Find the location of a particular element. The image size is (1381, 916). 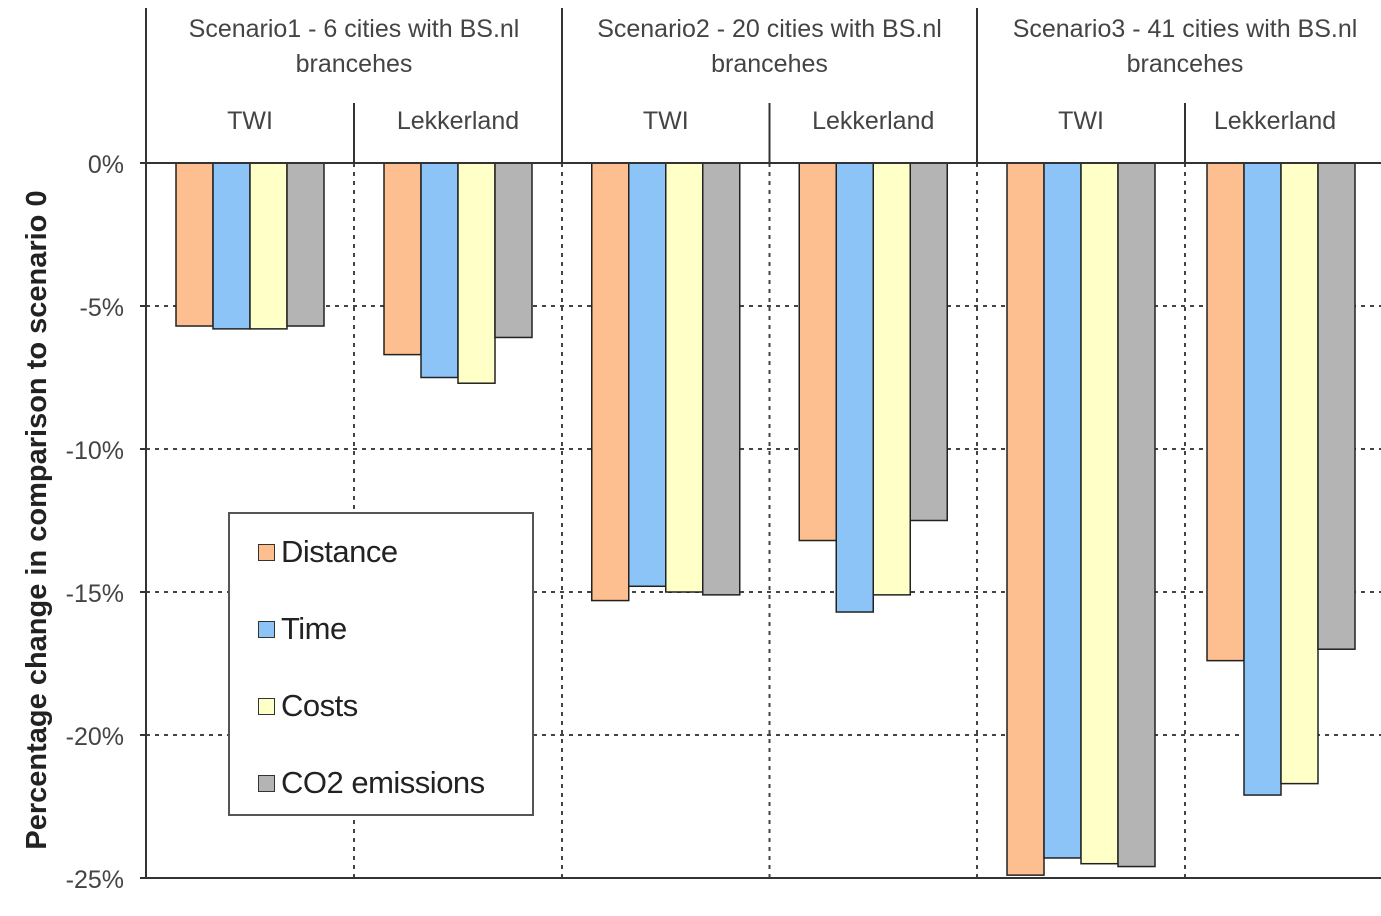

y-tick-label: -5% is located at coordinates (102, 308).